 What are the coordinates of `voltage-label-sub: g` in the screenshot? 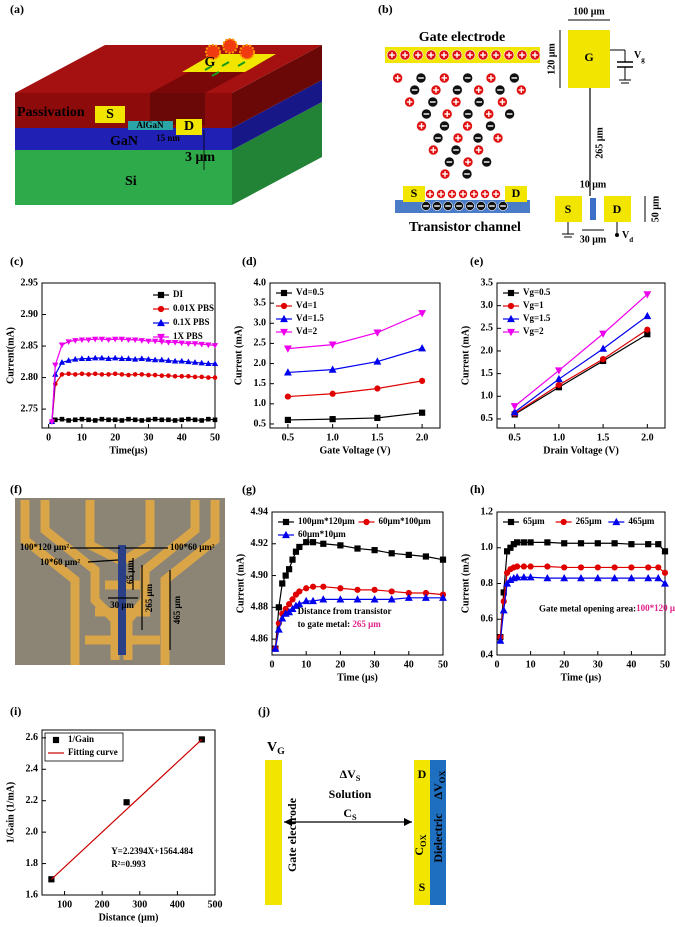 It's located at (643, 60).